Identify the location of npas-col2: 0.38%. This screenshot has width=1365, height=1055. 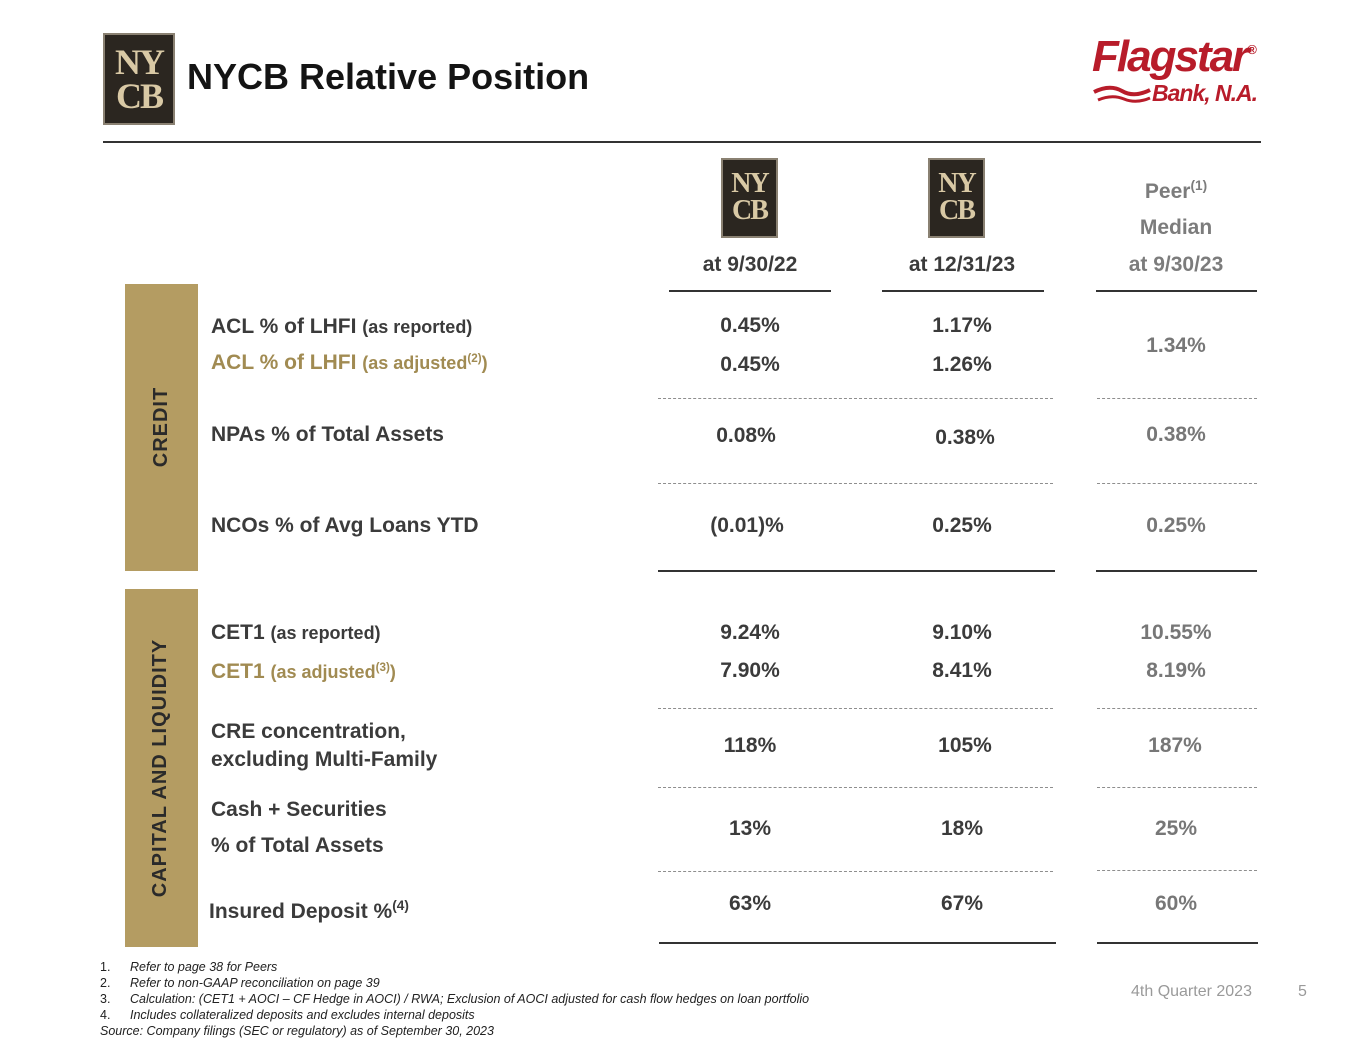
(965, 437).